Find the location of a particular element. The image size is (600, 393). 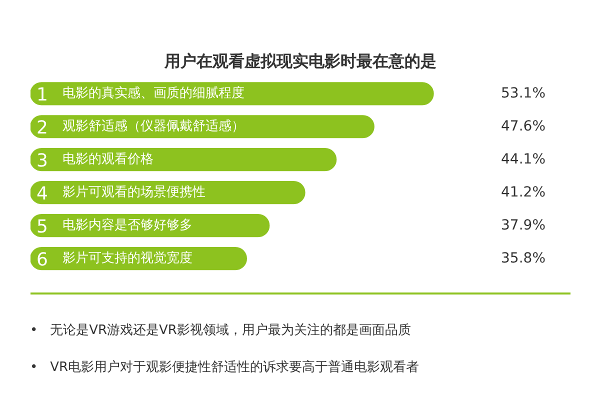

y-tick-label: 1 电影的真实感、画质的细腻程度 is located at coordinates (140, 95).